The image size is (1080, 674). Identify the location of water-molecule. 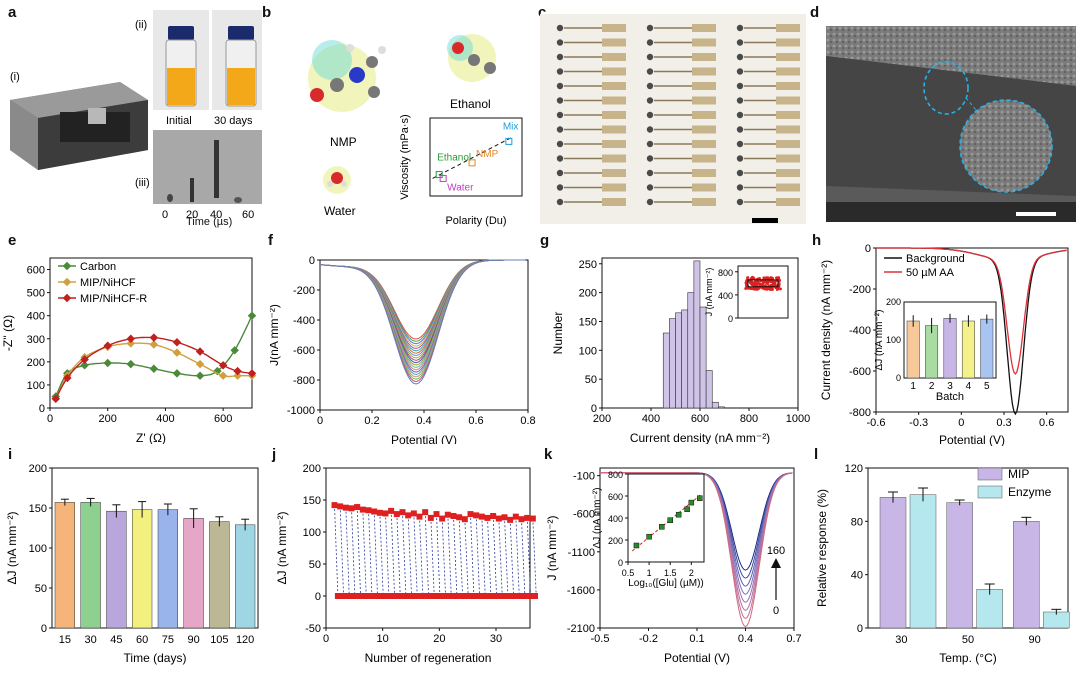
(337, 180).